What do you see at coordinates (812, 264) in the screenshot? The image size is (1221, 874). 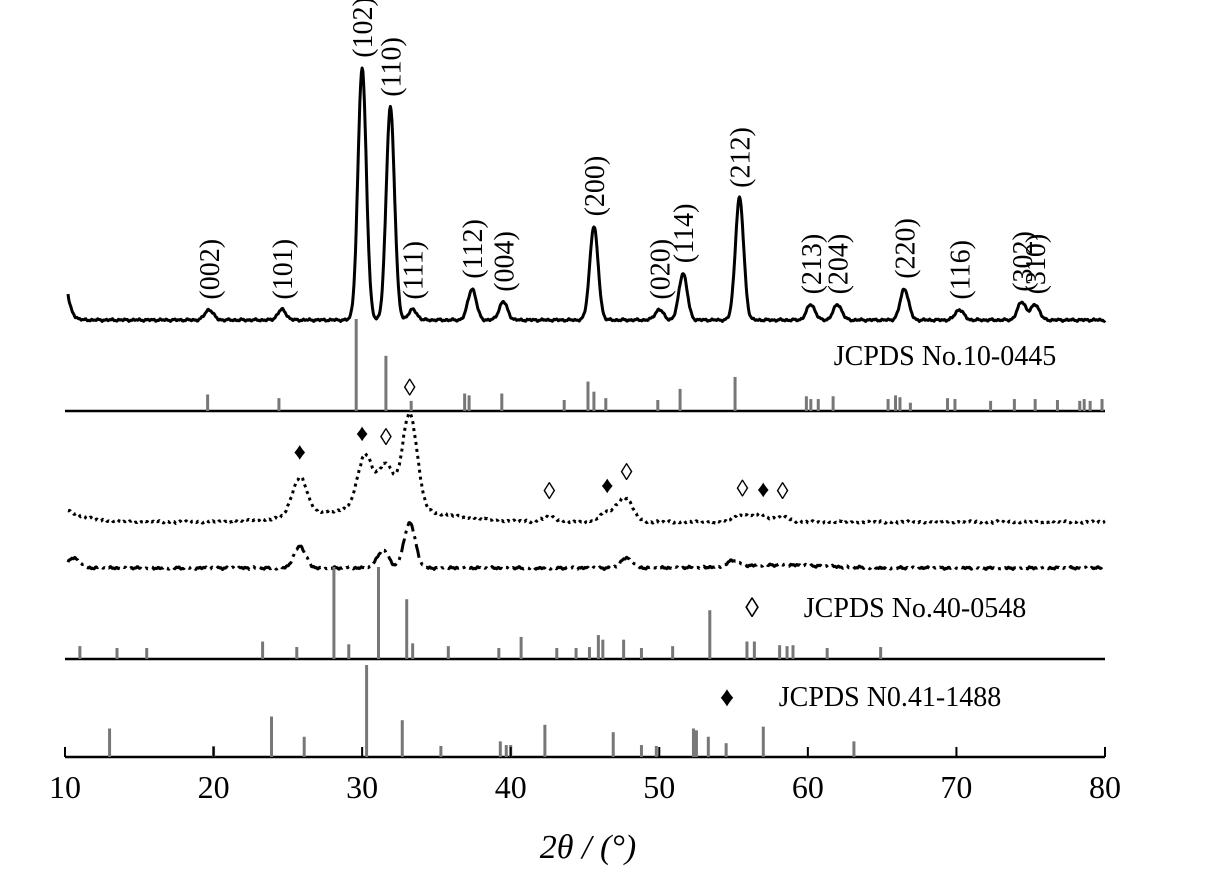 I see `peak-label: (213)` at bounding box center [812, 264].